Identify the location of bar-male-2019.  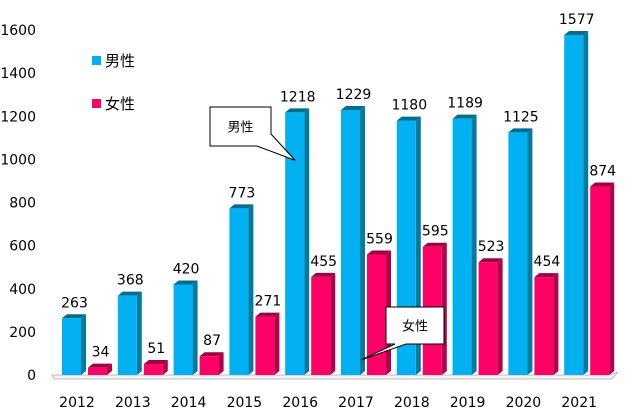
(464, 244).